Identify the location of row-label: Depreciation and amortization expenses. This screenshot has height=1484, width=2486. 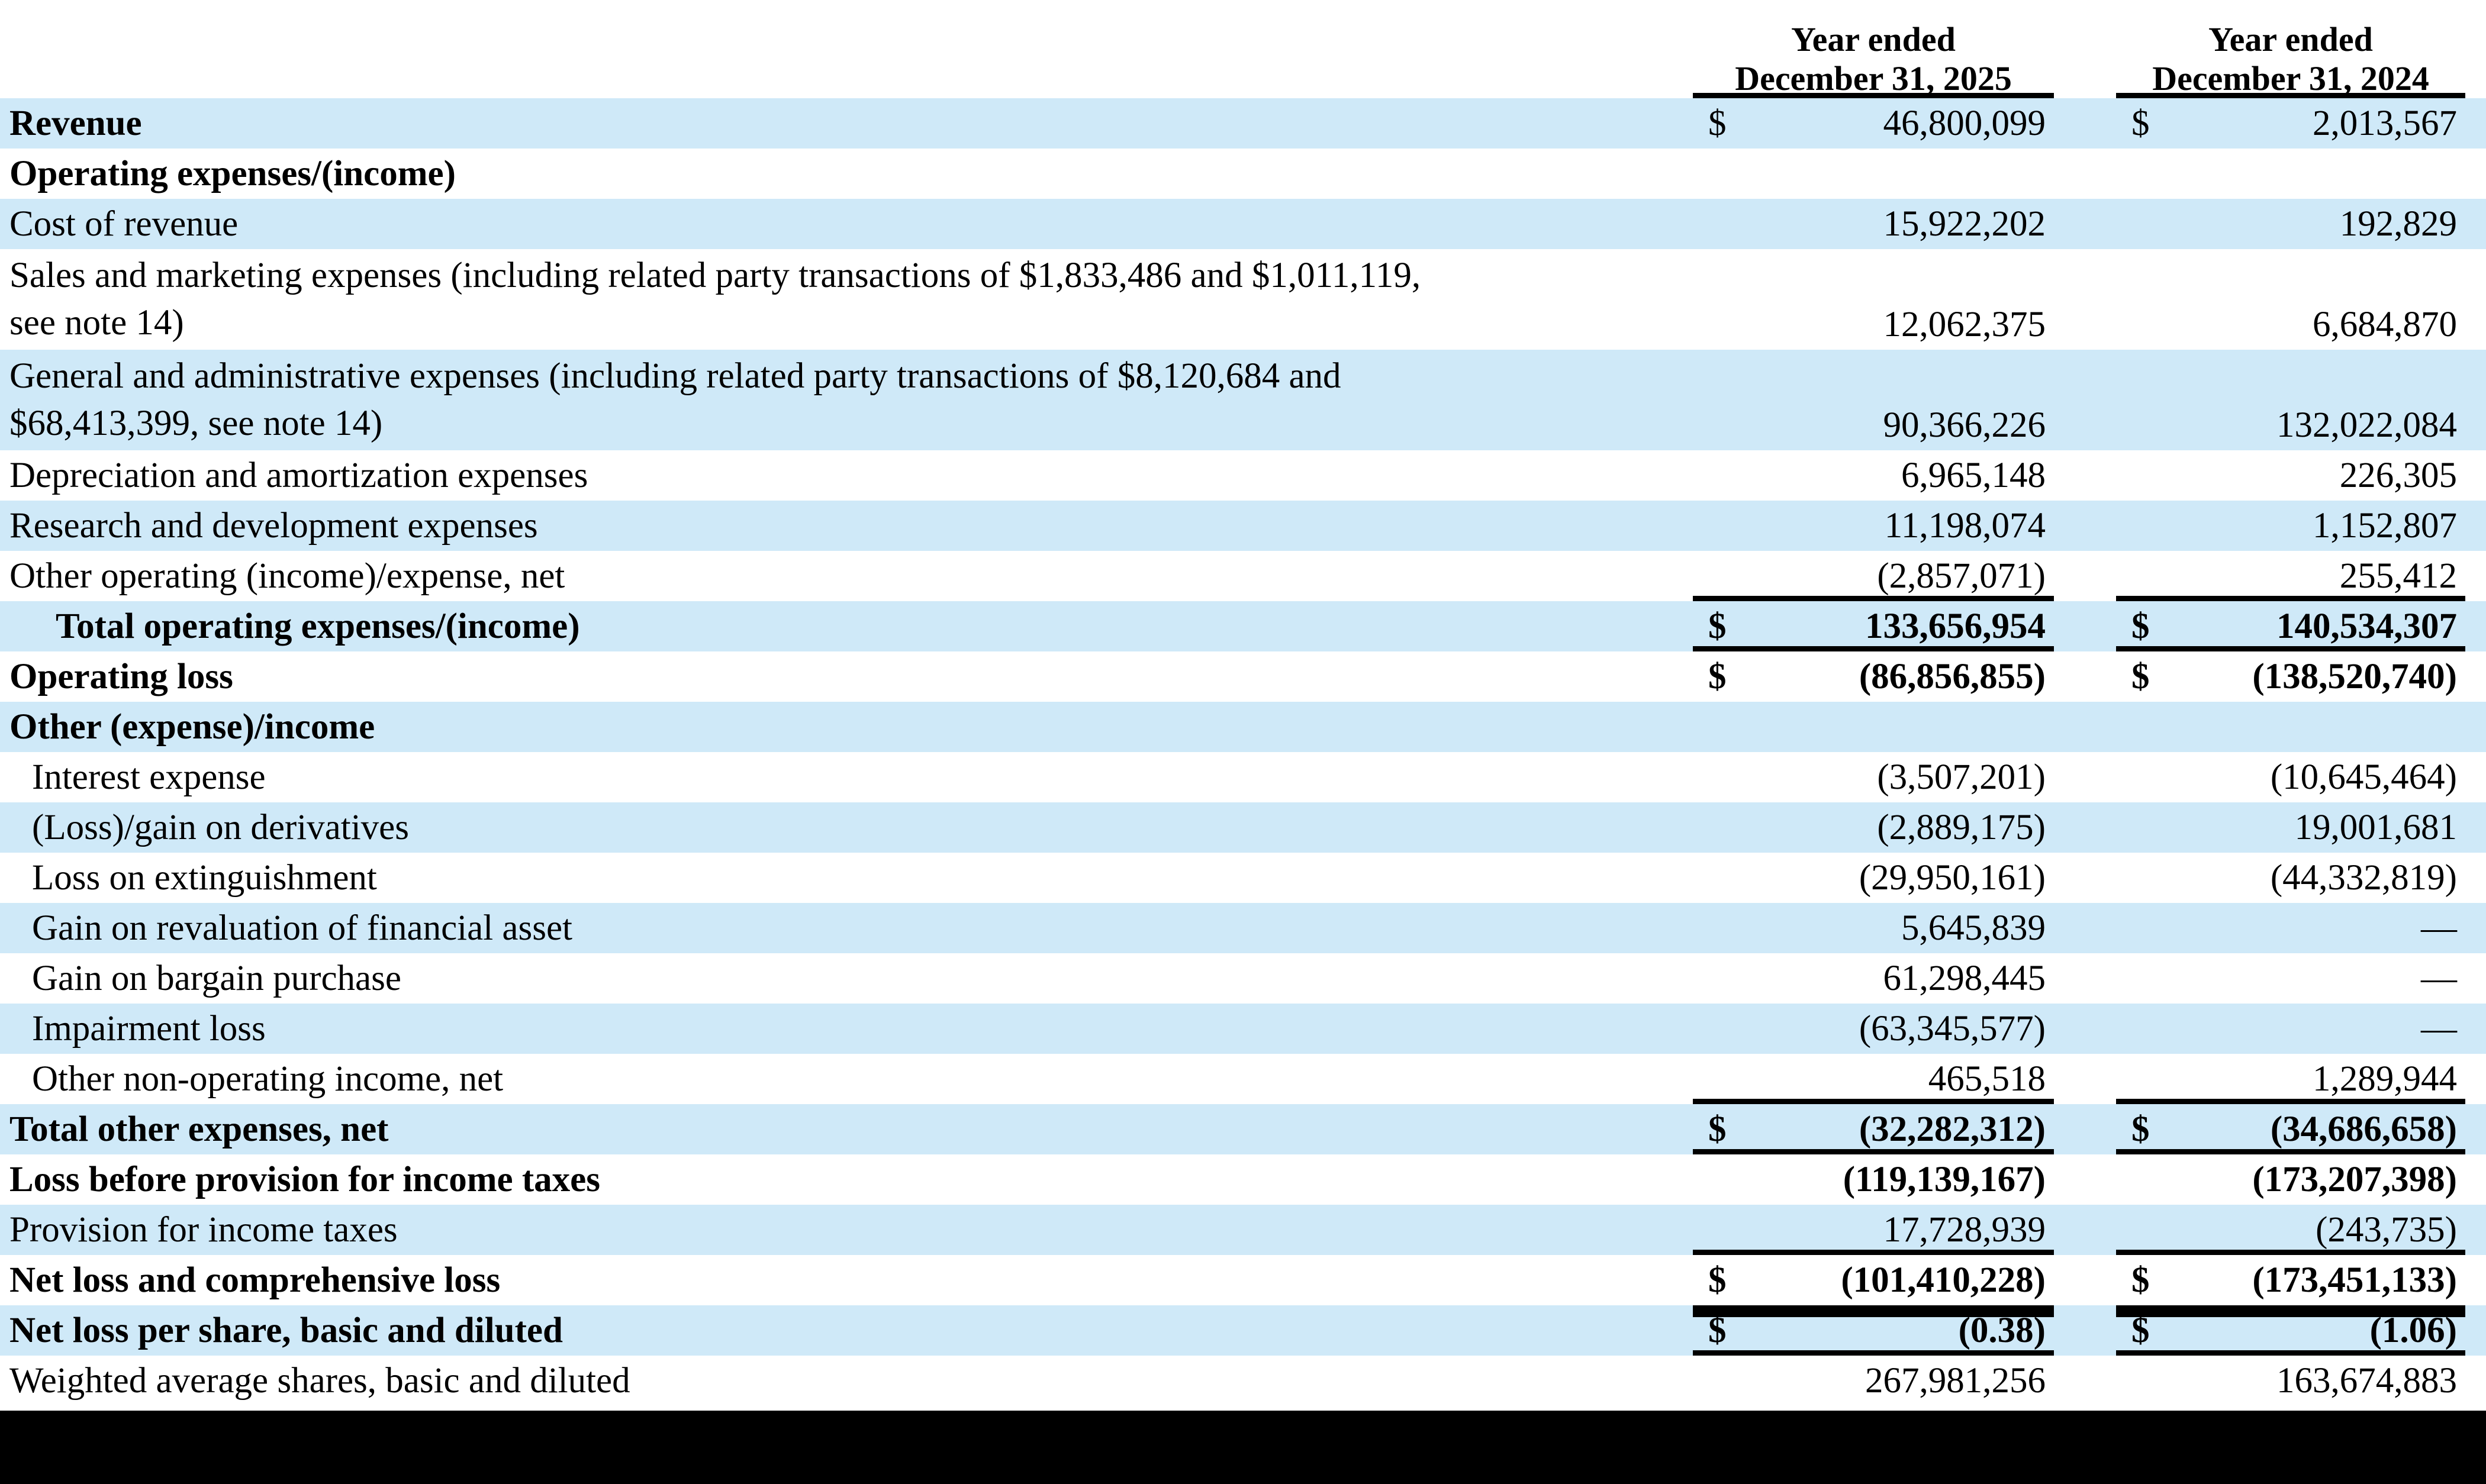
(298, 475).